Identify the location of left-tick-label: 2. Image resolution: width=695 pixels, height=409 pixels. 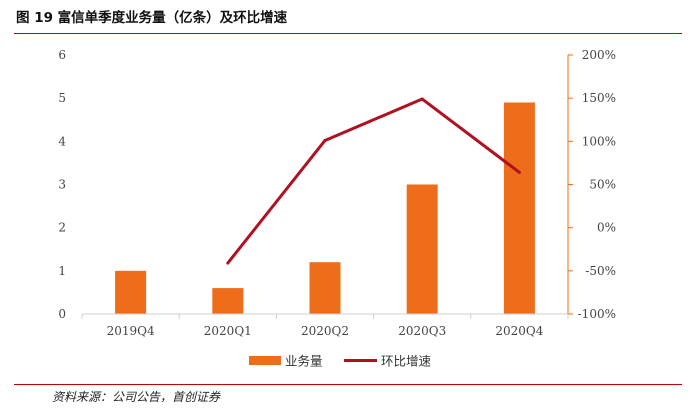
(62, 228).